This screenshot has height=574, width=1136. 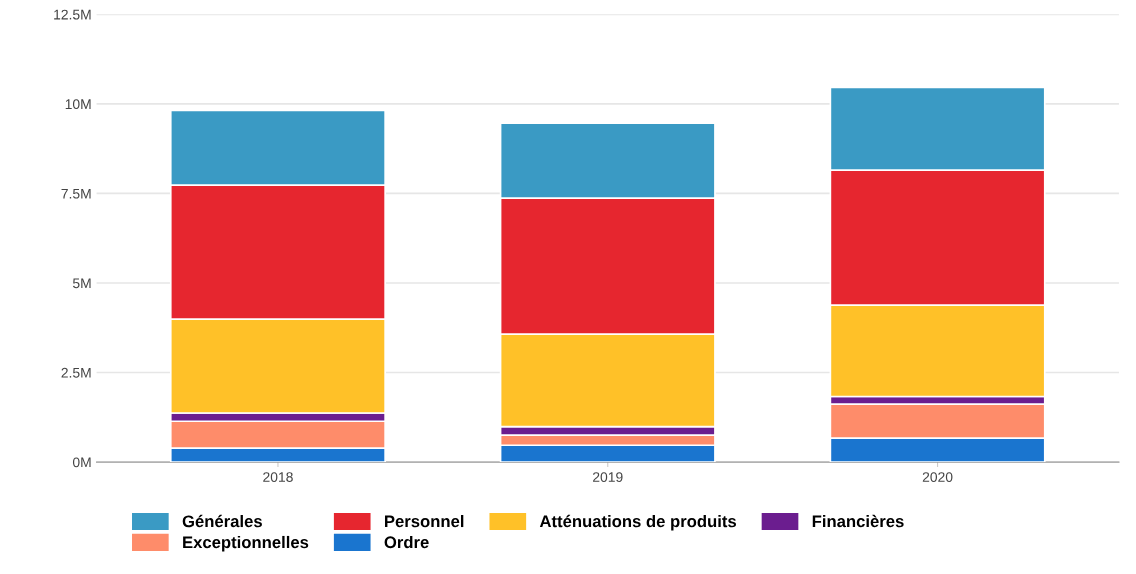 I want to click on x-tick-label: 2019, so click(x=608, y=477).